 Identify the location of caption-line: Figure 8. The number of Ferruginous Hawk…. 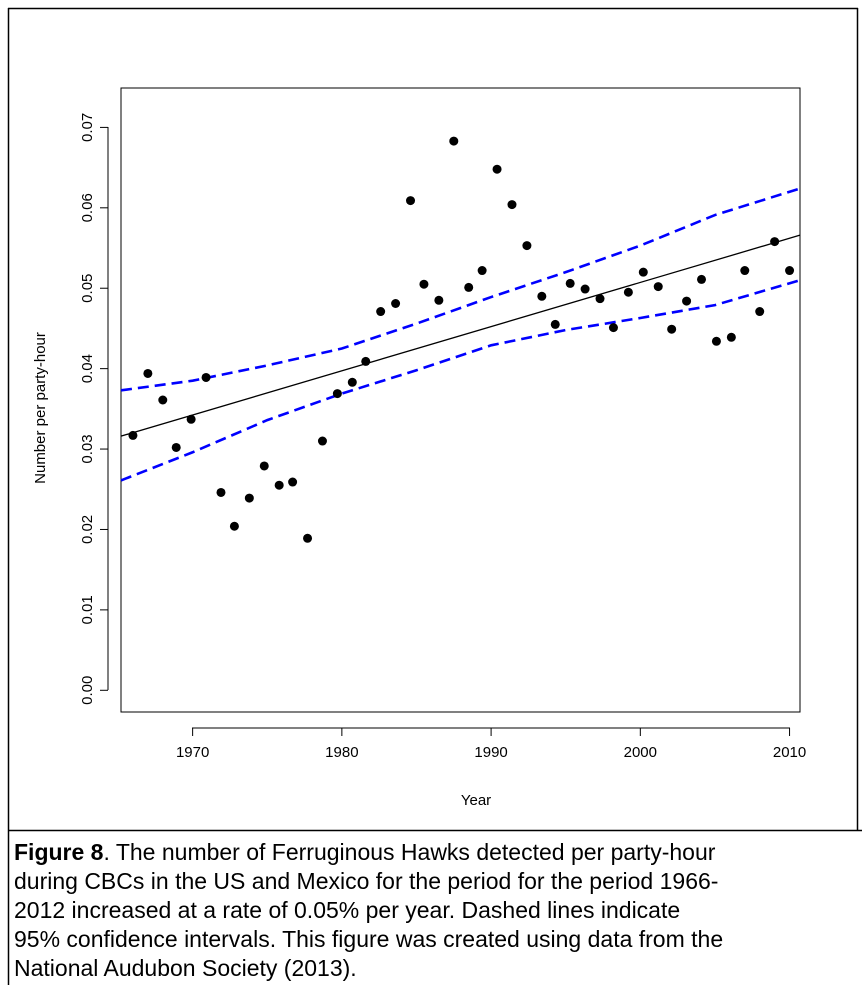
(365, 852).